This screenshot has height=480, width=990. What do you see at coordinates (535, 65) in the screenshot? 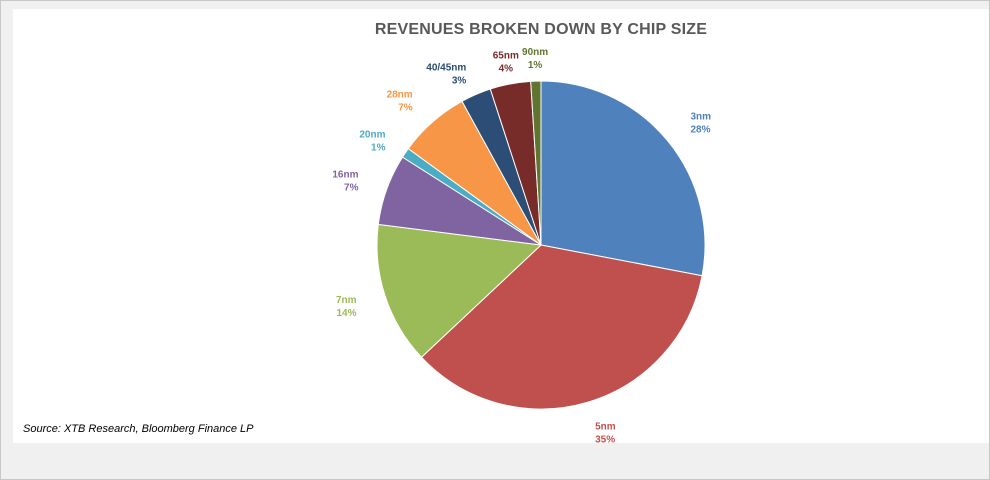
I see `slice-value-90nm: 1%` at bounding box center [535, 65].